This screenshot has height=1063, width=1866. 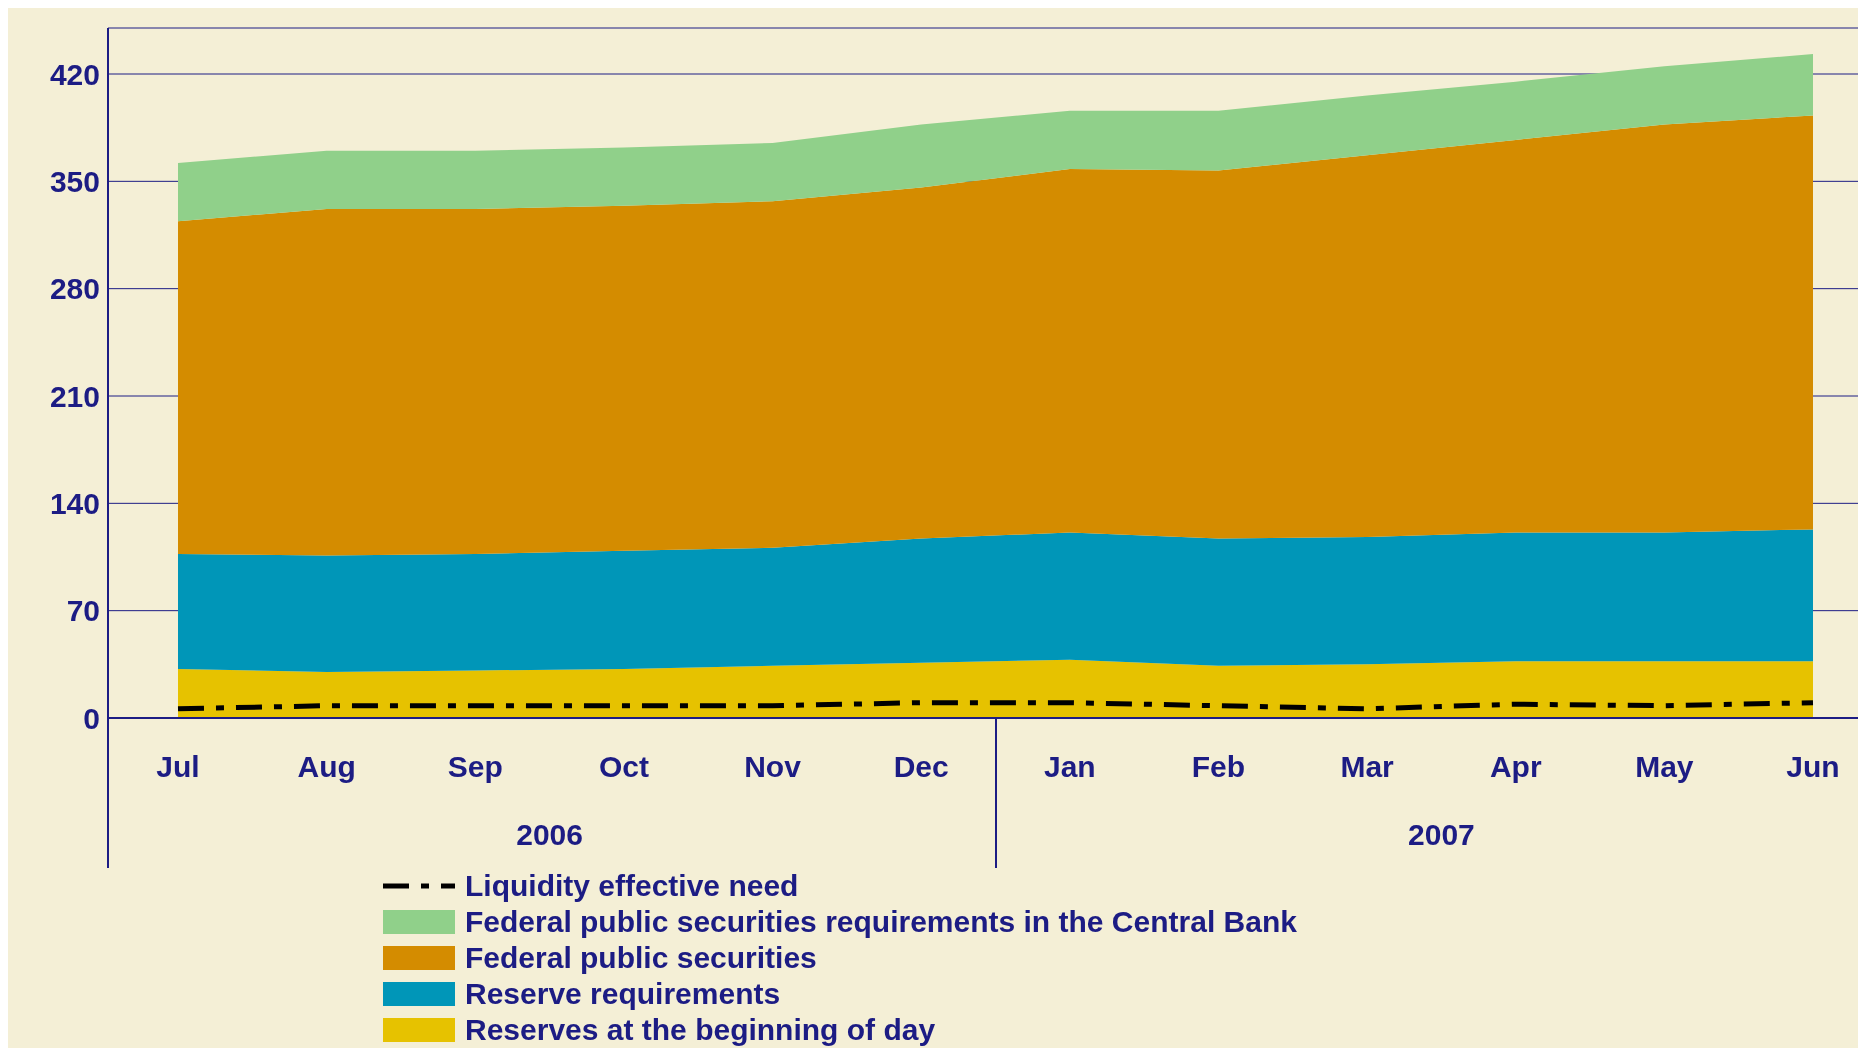 I want to click on x-tick-label: Jan, so click(x=1069, y=767).